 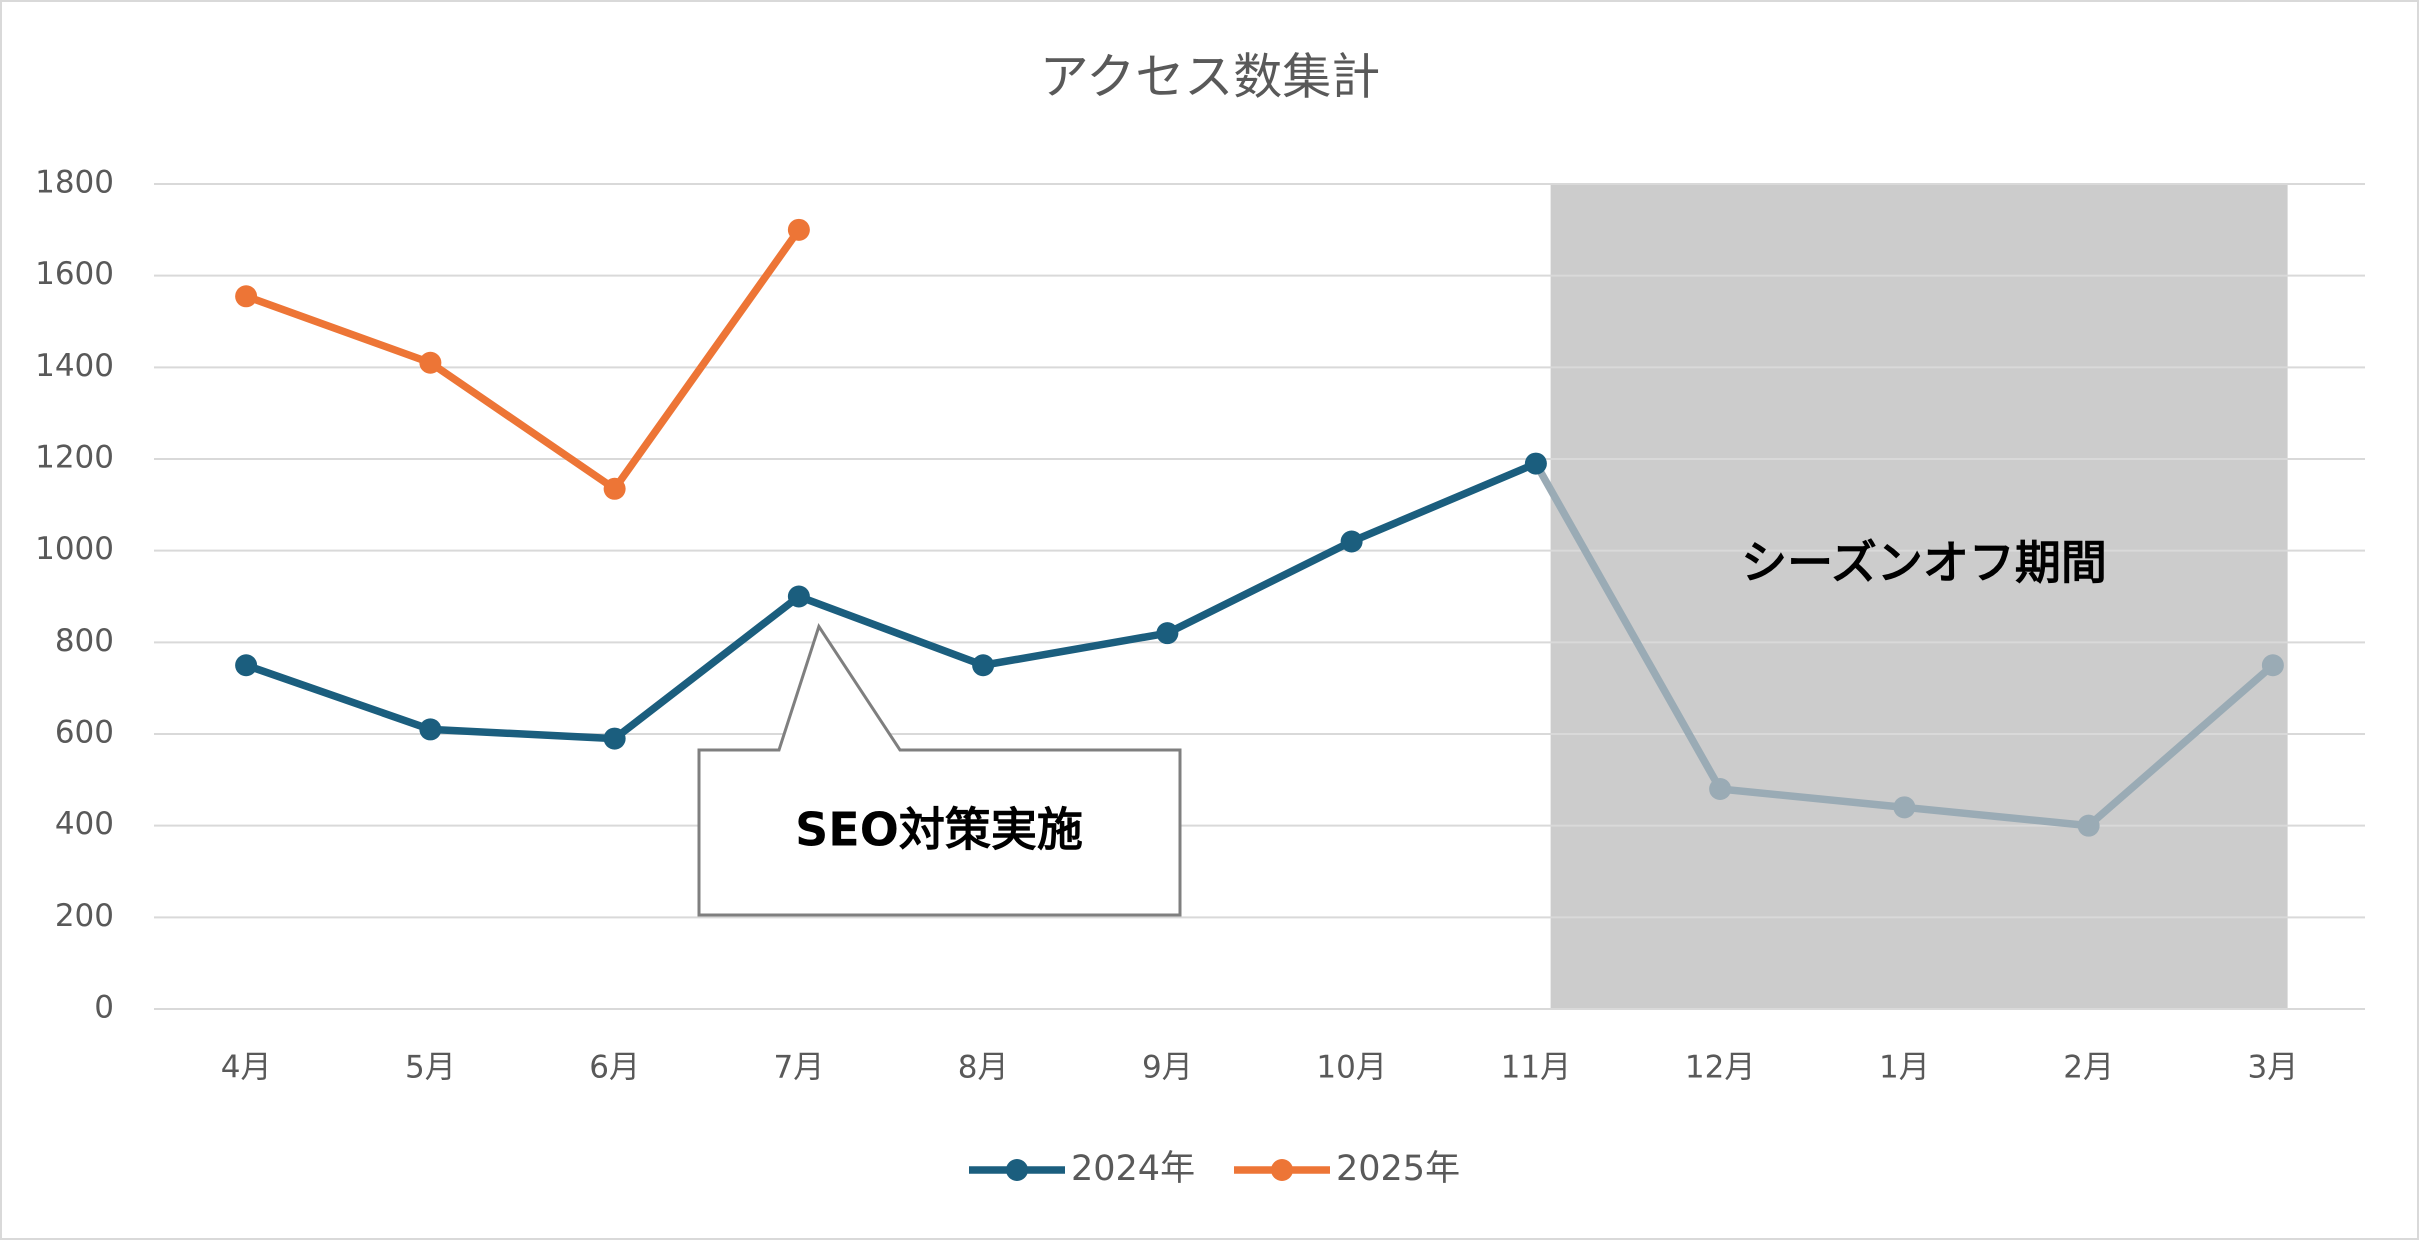 I want to click on x-tick-label: 6月, so click(x=614, y=1068).